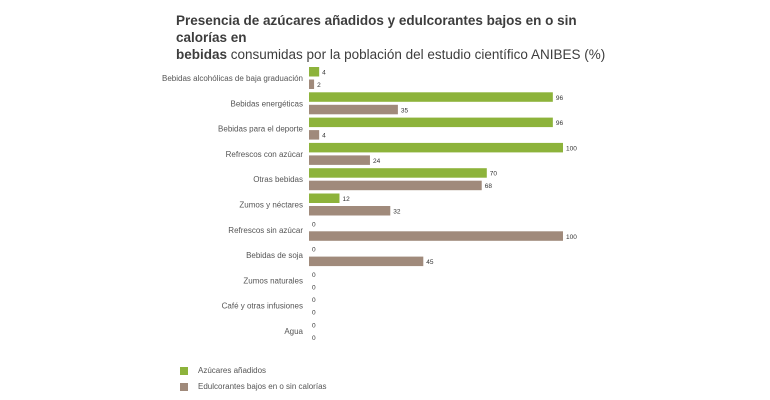 The height and width of the screenshot is (400, 770). I want to click on category-label: Zumos y néctares, so click(271, 205).